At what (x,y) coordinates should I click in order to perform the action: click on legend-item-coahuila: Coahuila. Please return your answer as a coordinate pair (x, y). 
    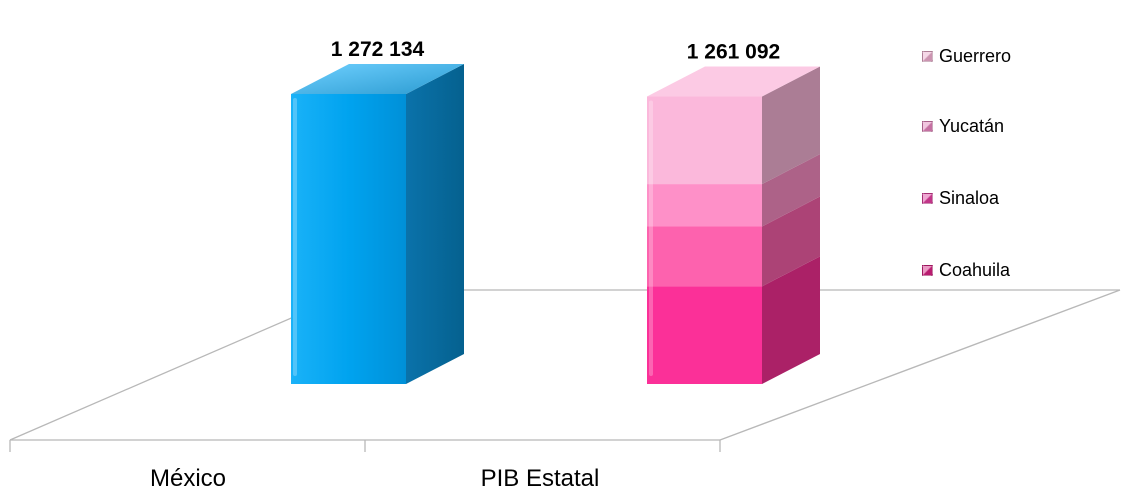
    Looking at the image, I should click on (966, 270).